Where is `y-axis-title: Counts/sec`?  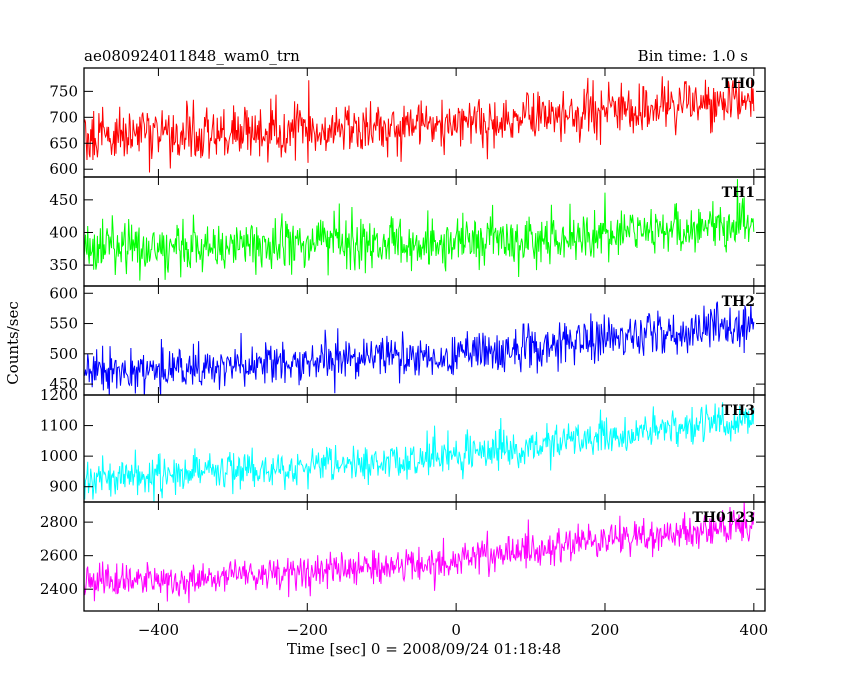 y-axis-title: Counts/sec is located at coordinates (13, 343).